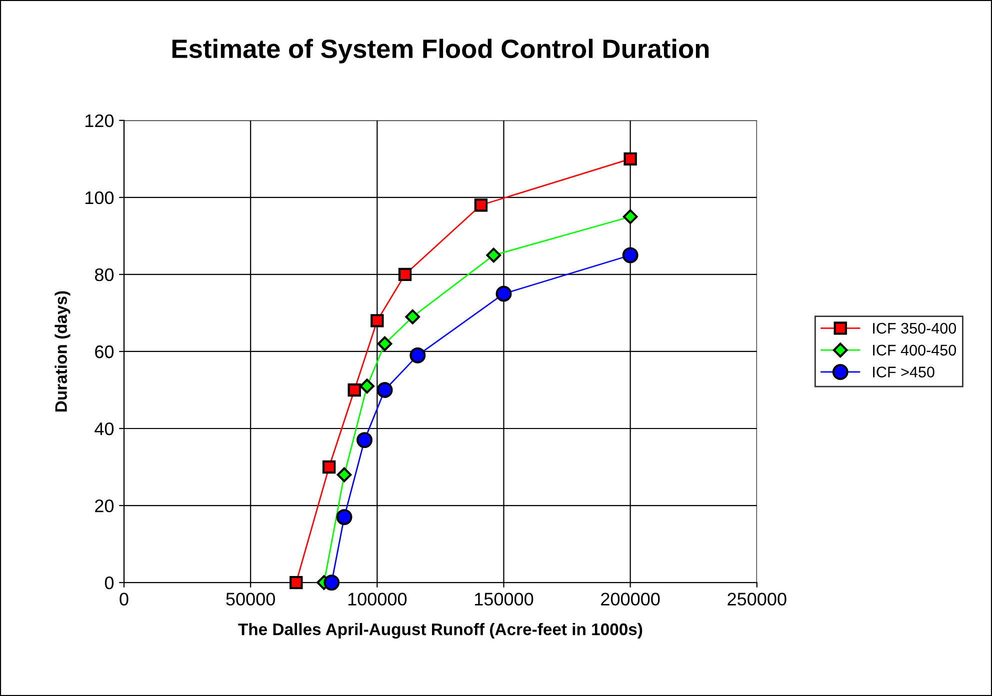 The image size is (992, 696). What do you see at coordinates (100, 121) in the screenshot?
I see `y-tick-label: 120` at bounding box center [100, 121].